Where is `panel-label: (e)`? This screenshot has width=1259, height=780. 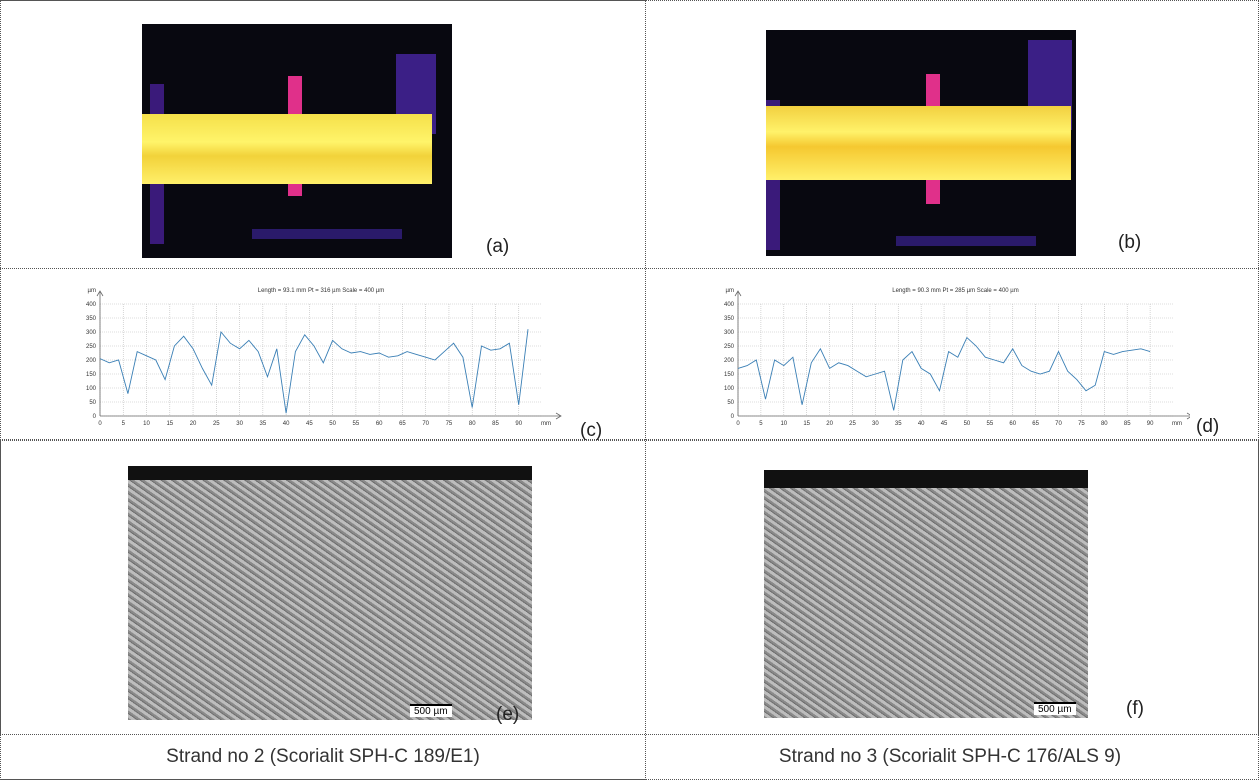 panel-label: (e) is located at coordinates (508, 714).